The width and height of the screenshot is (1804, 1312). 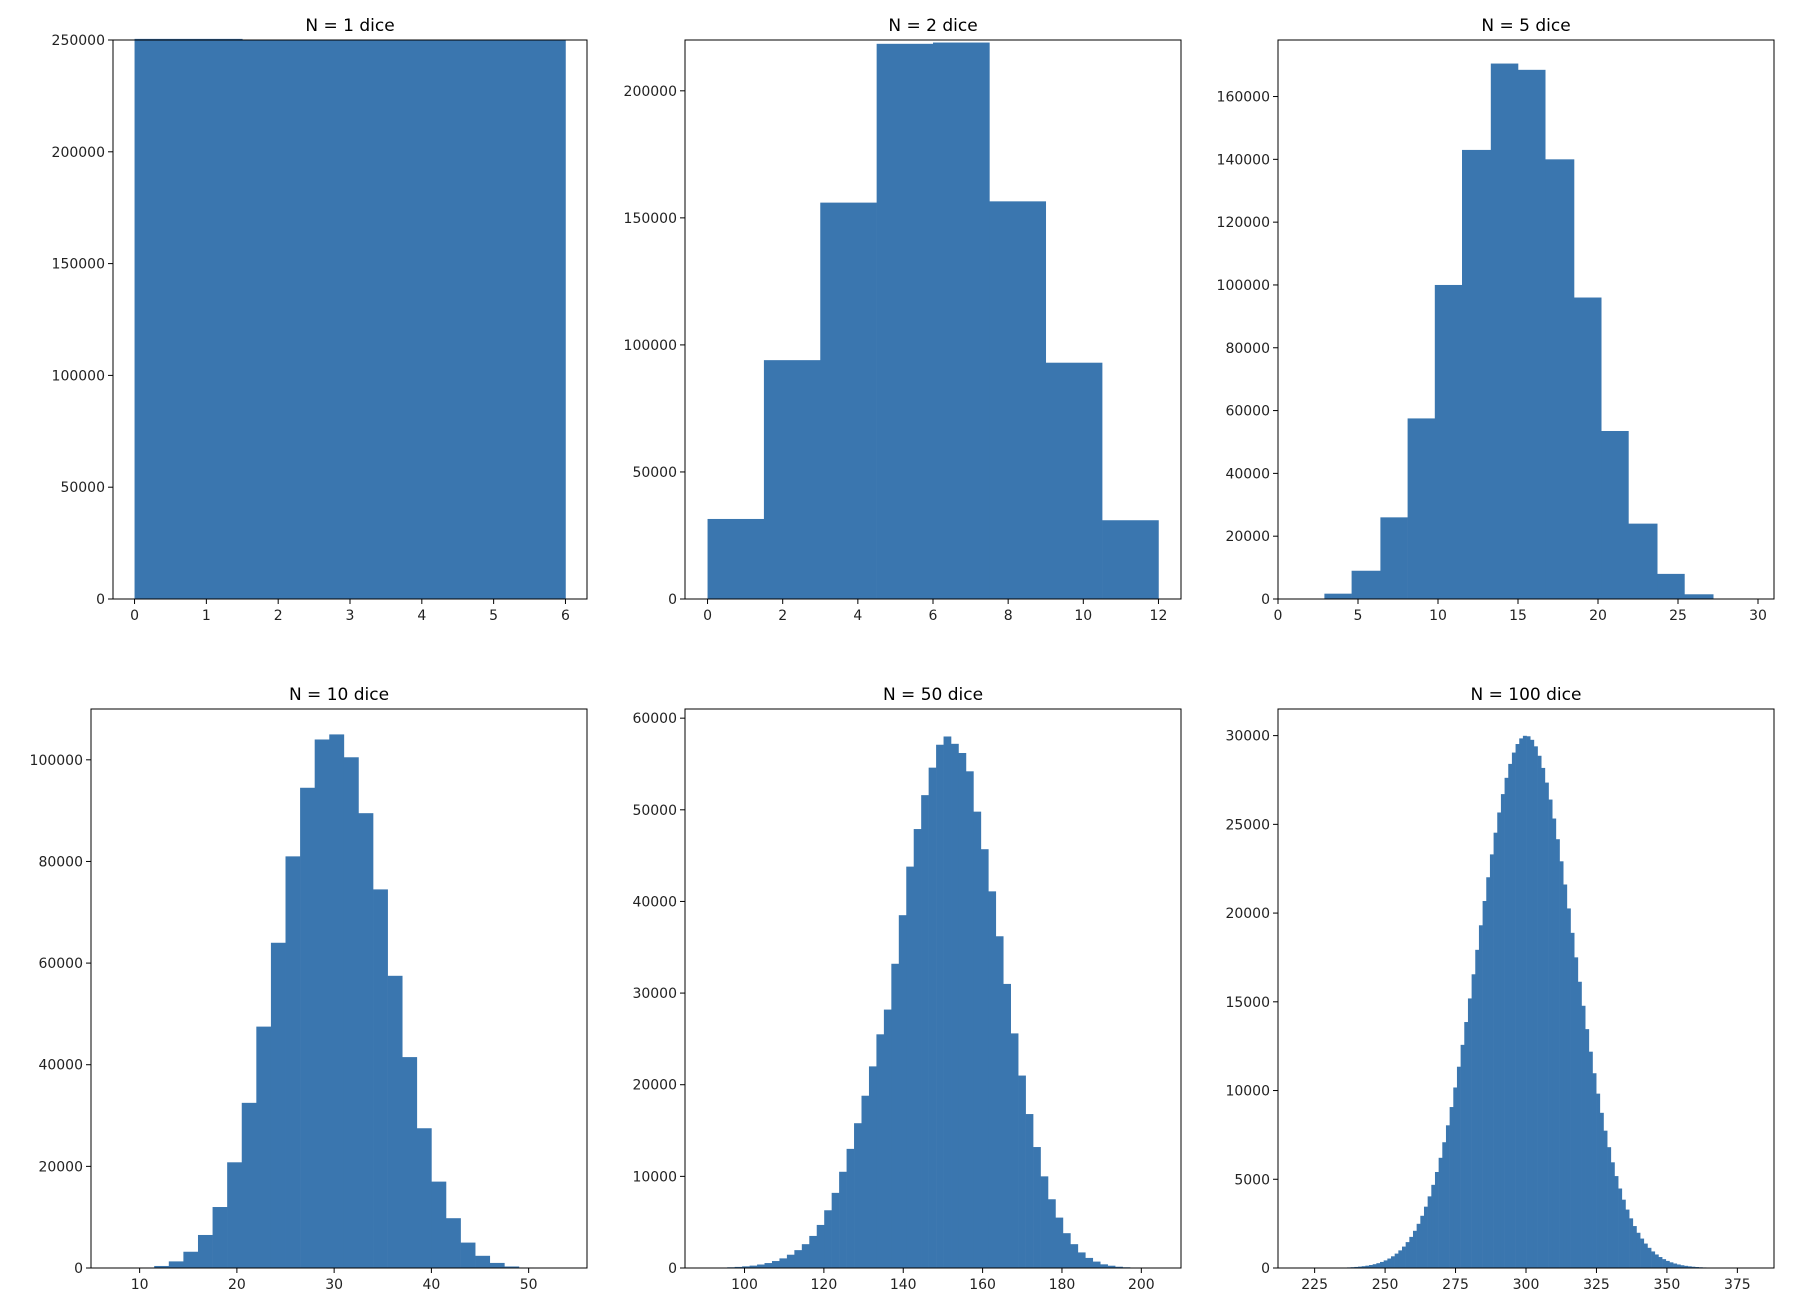 What do you see at coordinates (529, 1285) in the screenshot?
I see `x-tick-label: 50` at bounding box center [529, 1285].